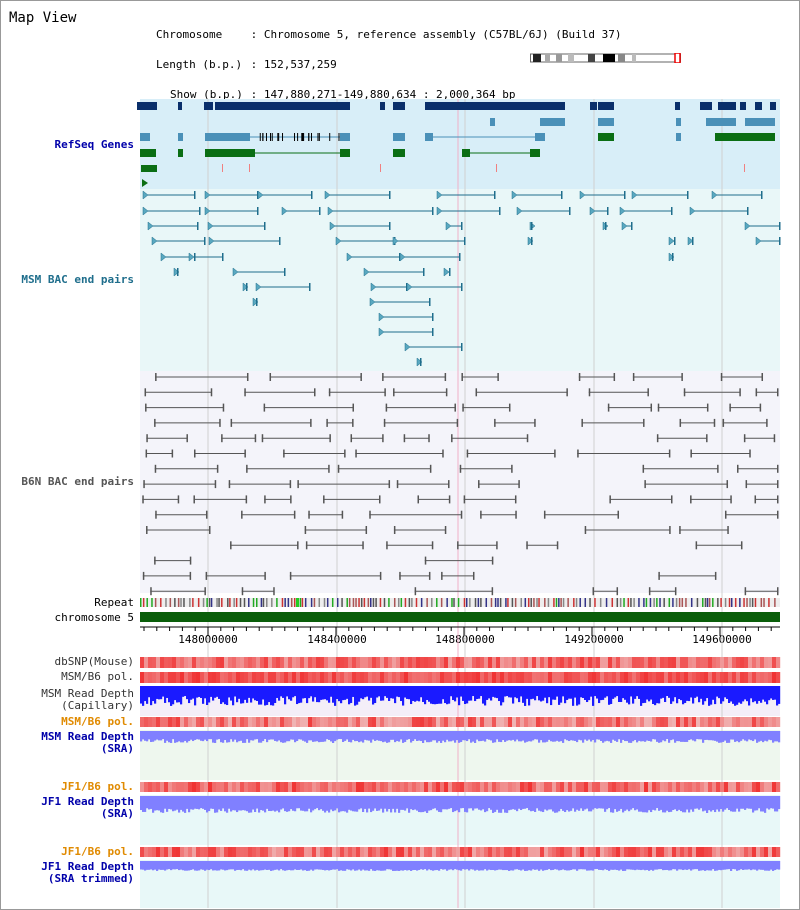  Describe the element at coordinates (97, 676) in the screenshot. I see `track-label-msm-b6-pol-1: MSM/B6 pol.` at that location.